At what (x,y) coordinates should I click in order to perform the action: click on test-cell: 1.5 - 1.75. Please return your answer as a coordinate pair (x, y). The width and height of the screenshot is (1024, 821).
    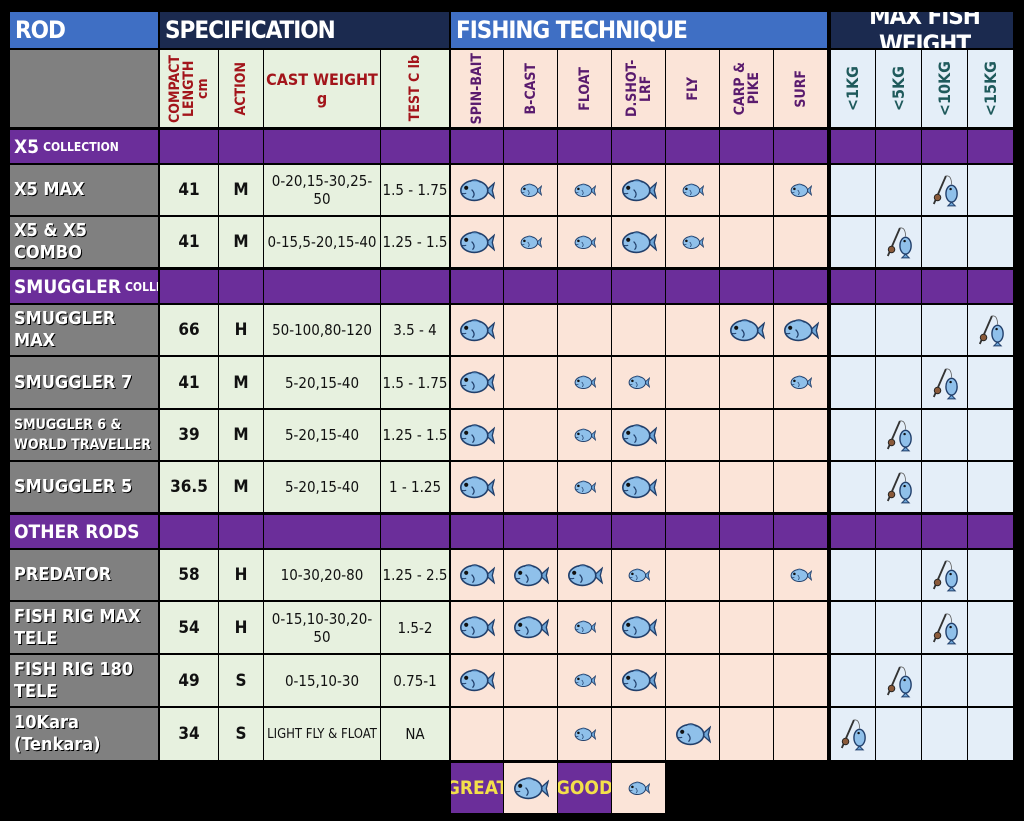
    Looking at the image, I should click on (415, 190).